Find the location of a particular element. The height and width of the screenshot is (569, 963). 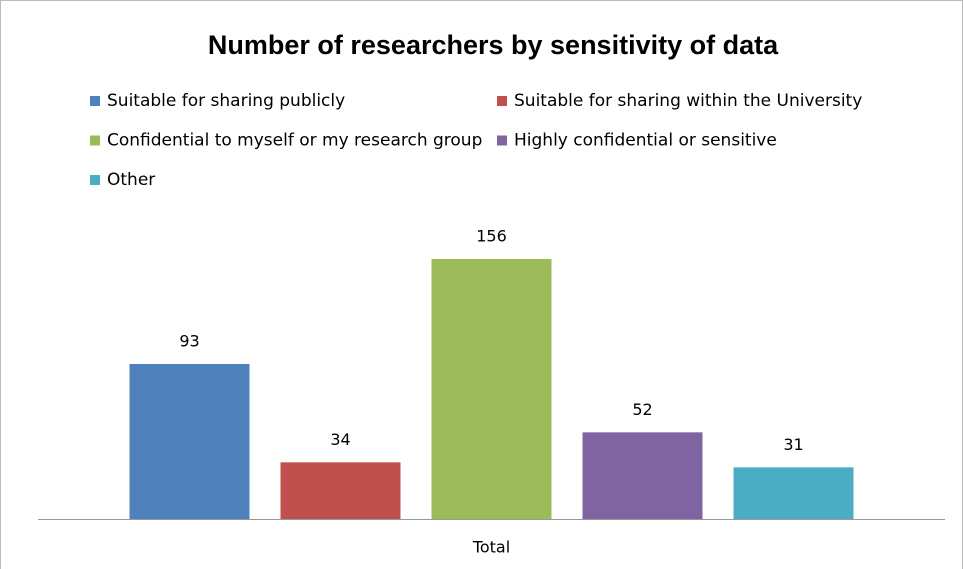

data-label: 156 is located at coordinates (491, 236).